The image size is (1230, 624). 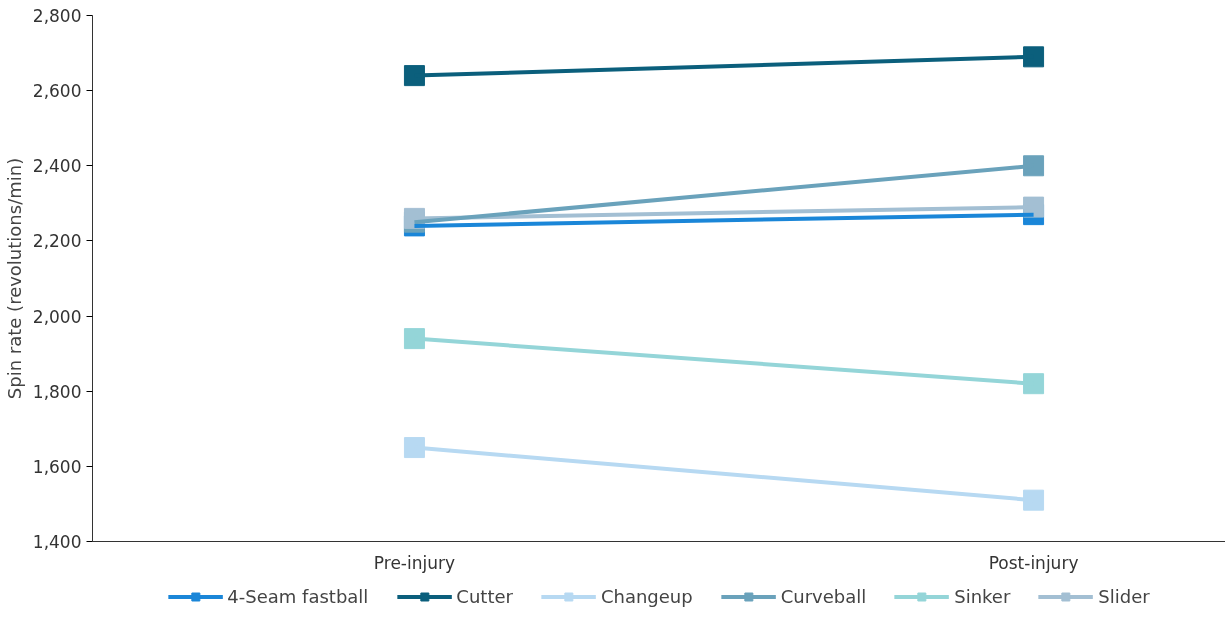 What do you see at coordinates (982, 596) in the screenshot?
I see `legend-label: Sinker` at bounding box center [982, 596].